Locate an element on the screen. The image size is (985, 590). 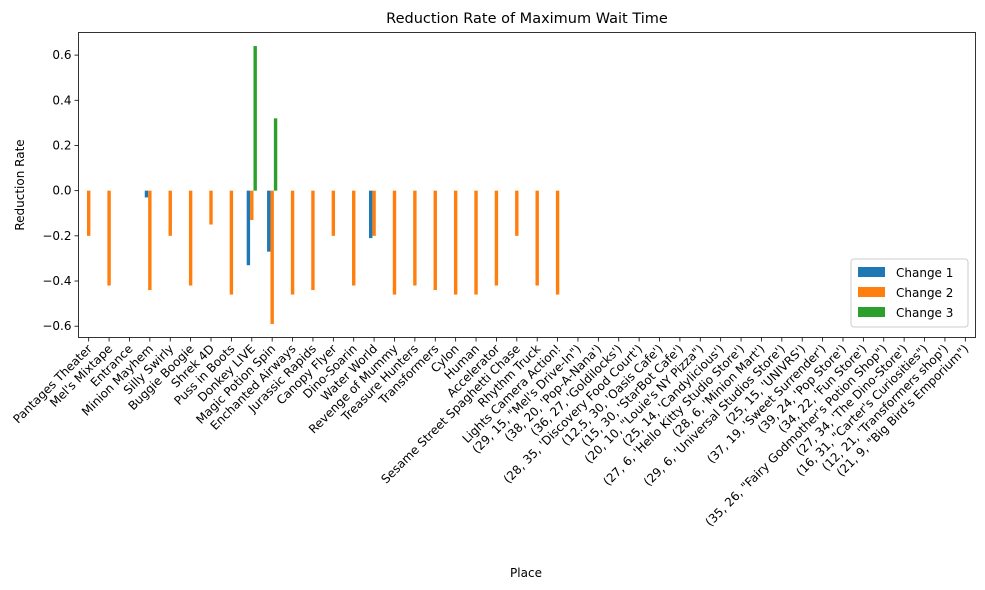
chart-title: Reduction Rate of Maximum Wait Time is located at coordinates (527, 19).